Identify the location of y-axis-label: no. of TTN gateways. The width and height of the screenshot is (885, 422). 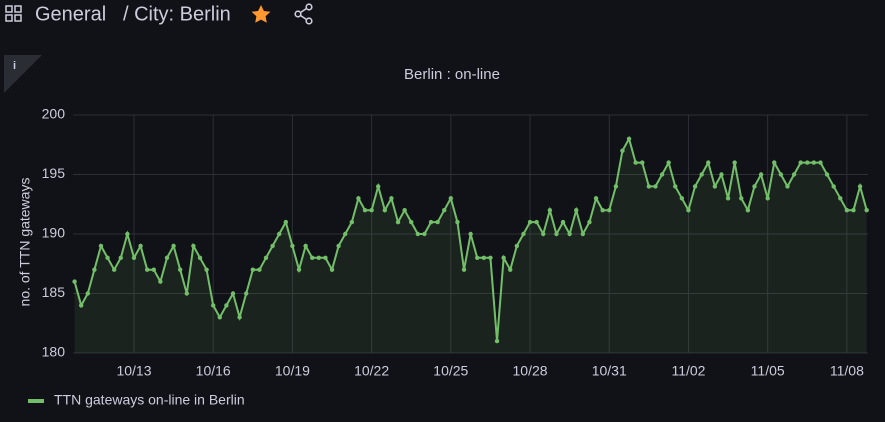
(25, 242).